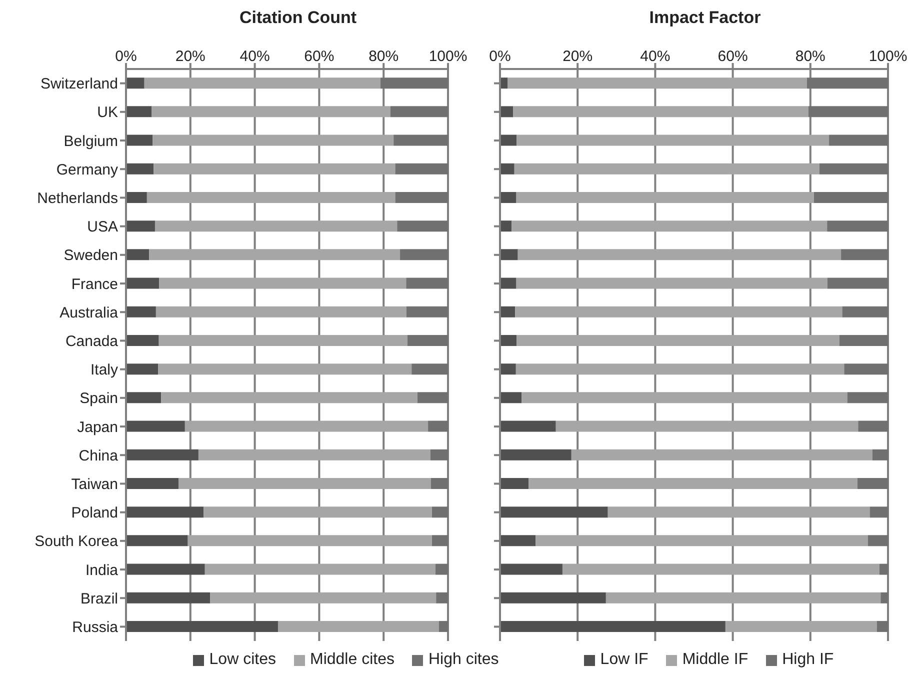 This screenshot has width=909, height=695. Describe the element at coordinates (298, 18) in the screenshot. I see `chart-title: Citation Count` at that location.